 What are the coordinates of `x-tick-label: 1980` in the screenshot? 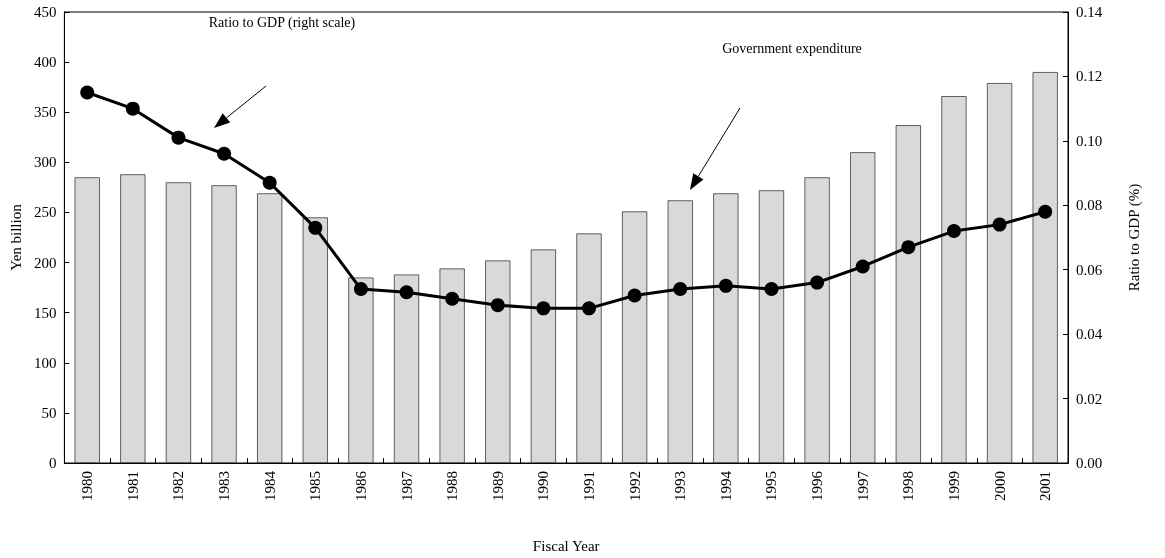 It's located at (87, 486).